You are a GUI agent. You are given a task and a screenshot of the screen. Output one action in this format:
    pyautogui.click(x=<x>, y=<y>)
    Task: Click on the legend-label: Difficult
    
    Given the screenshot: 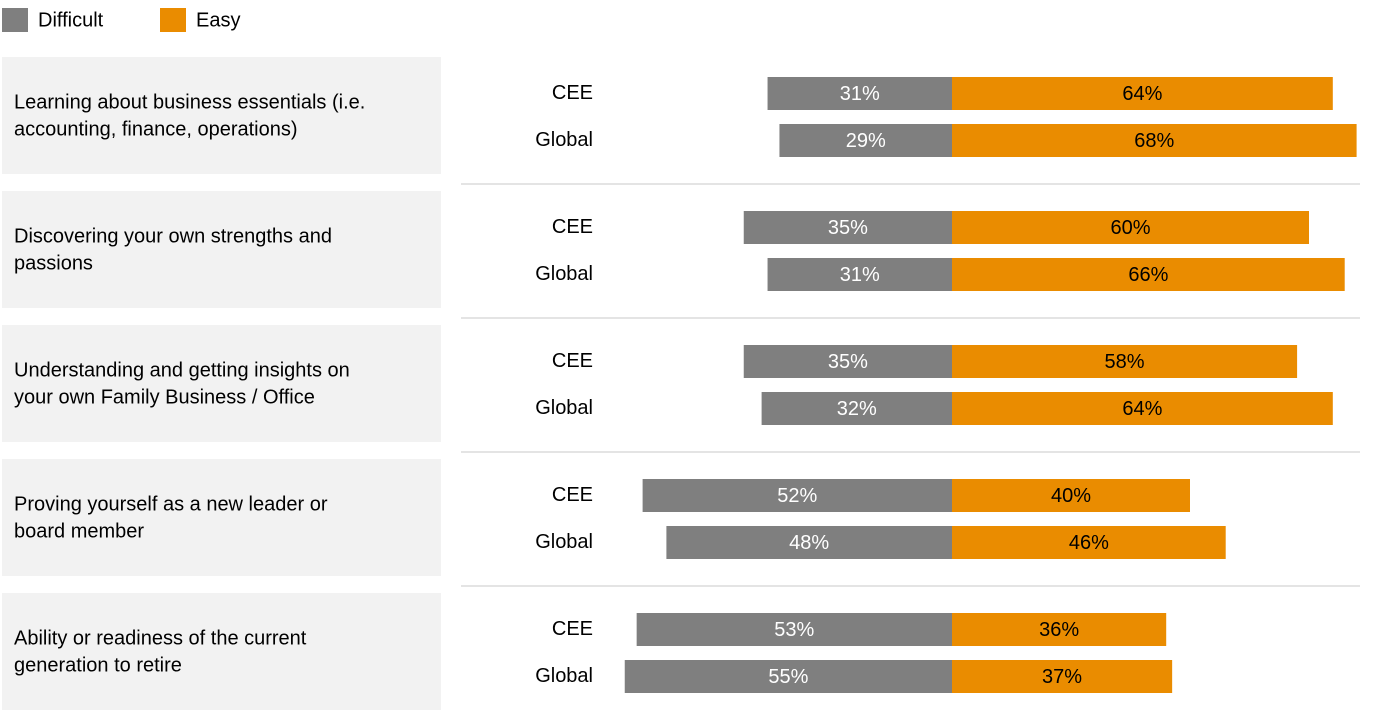 What is the action you would take?
    pyautogui.click(x=71, y=20)
    